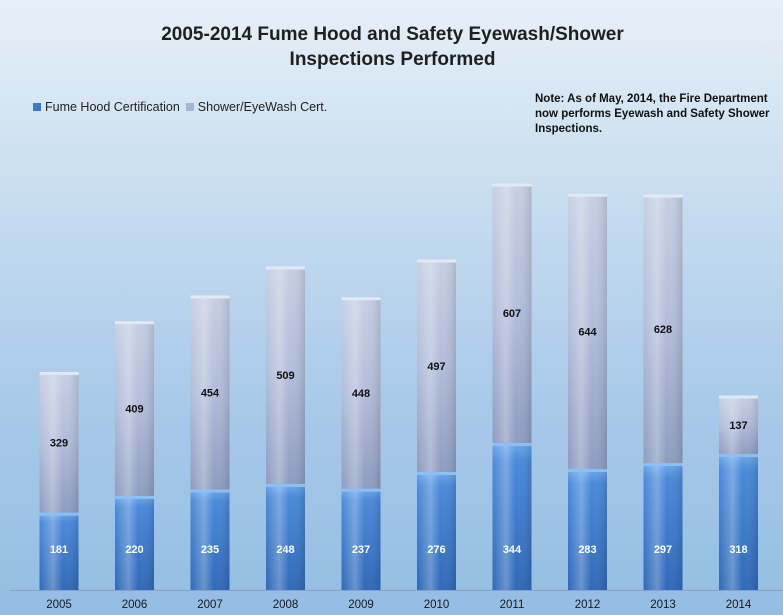 Image resolution: width=783 pixels, height=615 pixels. What do you see at coordinates (512, 516) in the screenshot?
I see `bar-shine-fume-hood-2011` at bounding box center [512, 516].